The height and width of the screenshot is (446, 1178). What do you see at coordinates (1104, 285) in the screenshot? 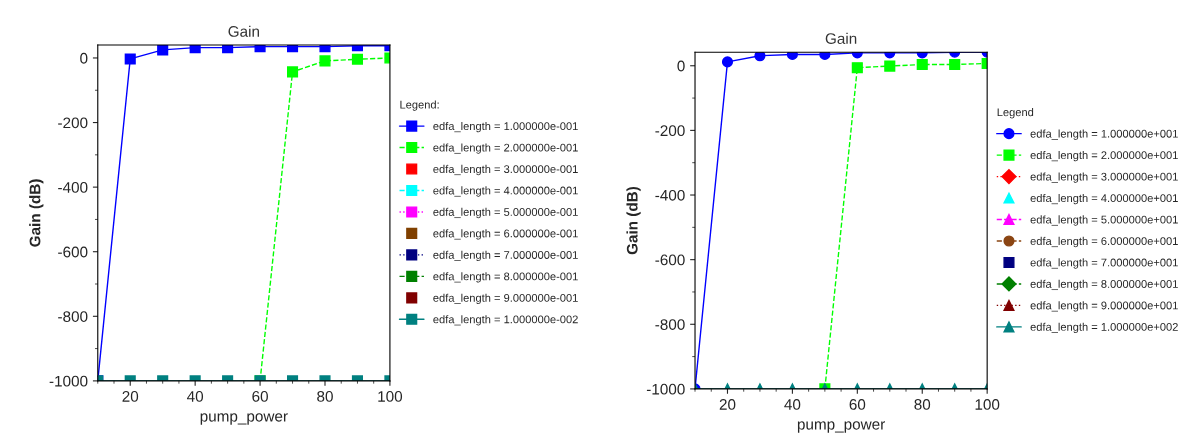
I see `legend-label: edfa_length = 8.000000e+001` at bounding box center [1104, 285].